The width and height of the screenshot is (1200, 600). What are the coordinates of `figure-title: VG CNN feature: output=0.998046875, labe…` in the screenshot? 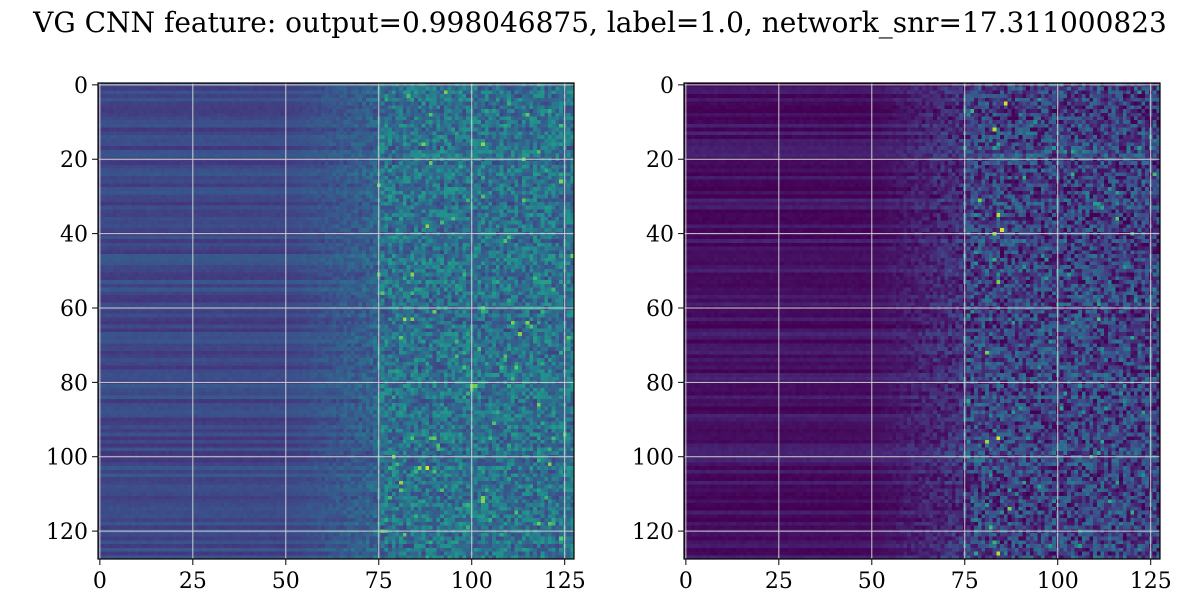 It's located at (600, 22).